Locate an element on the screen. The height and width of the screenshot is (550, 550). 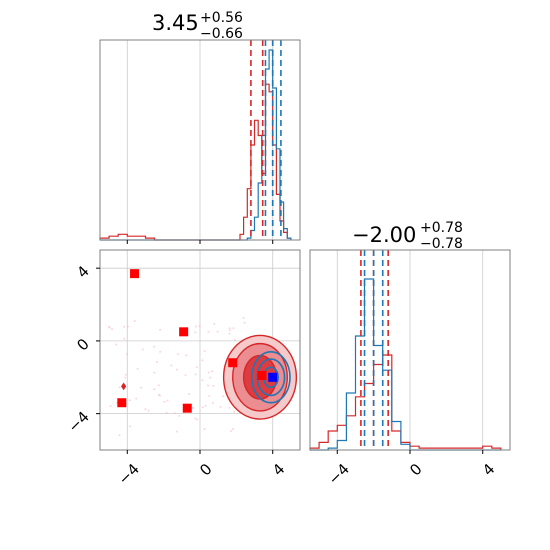
joint-x-ticks: −4 0 4 is located at coordinates (201, 469).